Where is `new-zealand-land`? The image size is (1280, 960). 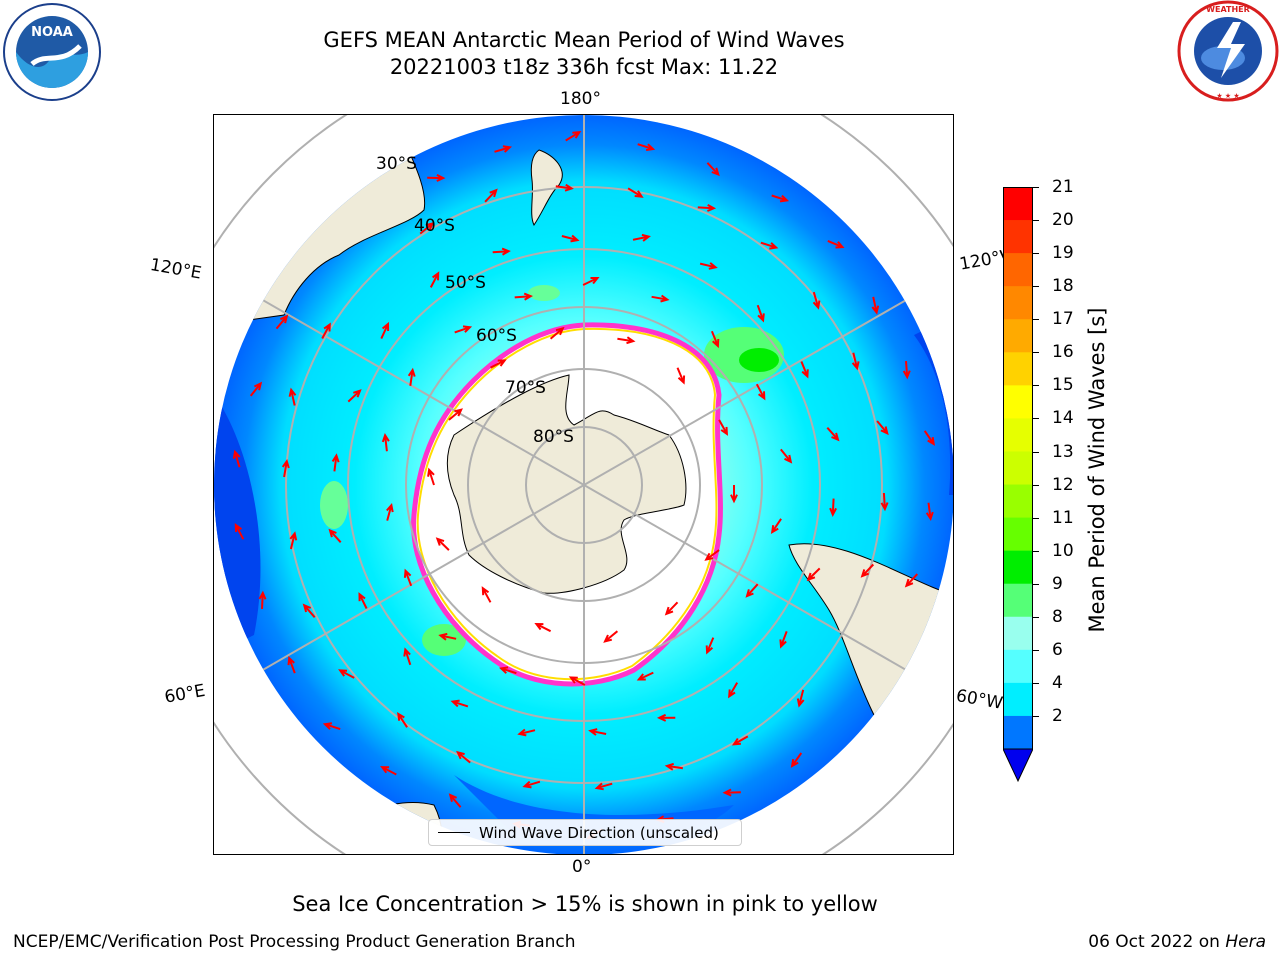
new-zealand-land is located at coordinates (546, 187).